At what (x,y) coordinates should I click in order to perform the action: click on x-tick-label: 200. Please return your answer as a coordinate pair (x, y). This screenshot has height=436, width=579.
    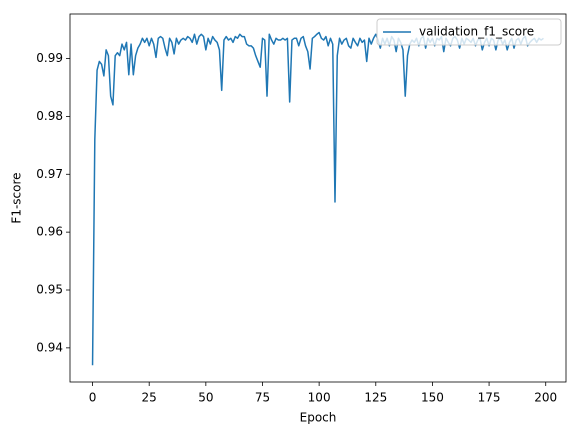
    Looking at the image, I should click on (545, 398).